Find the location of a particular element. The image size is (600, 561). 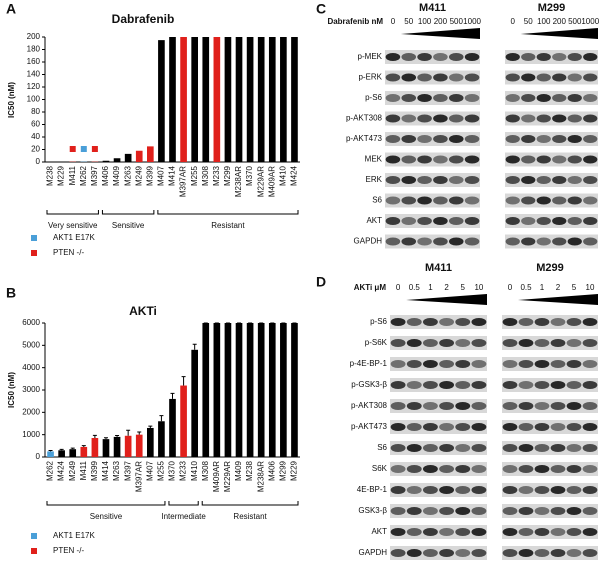

x-tick-label: M263 is located at coordinates (127, 175).